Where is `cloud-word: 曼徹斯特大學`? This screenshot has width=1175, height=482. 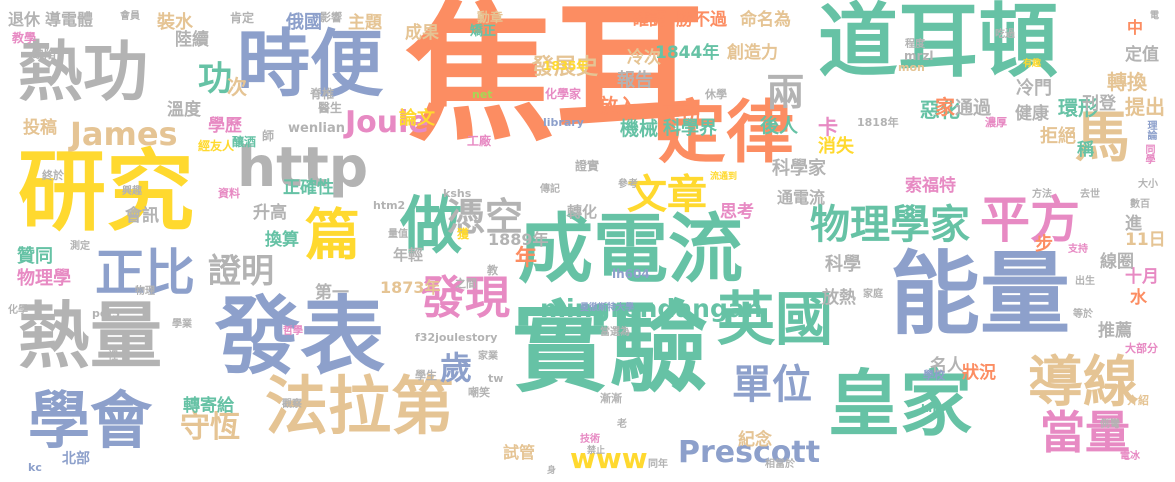 cloud-word: 曼徹斯特大學 is located at coordinates (607, 308).